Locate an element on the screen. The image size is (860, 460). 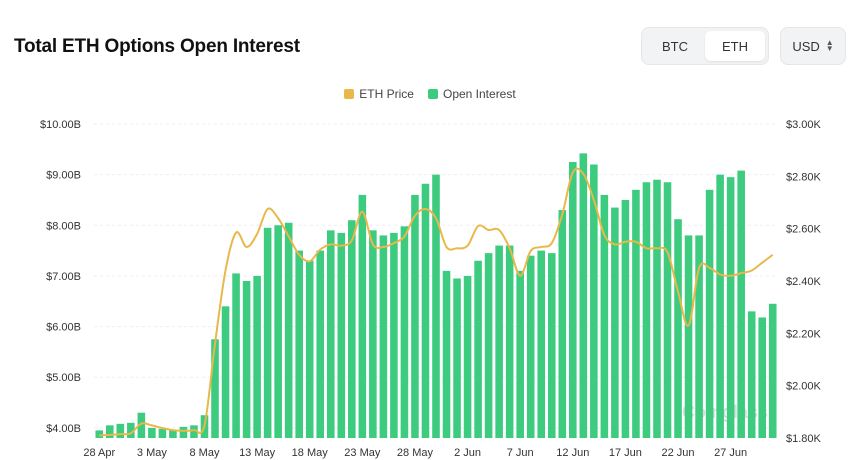
y-right-tick-label: $2.20K is located at coordinates (804, 334).